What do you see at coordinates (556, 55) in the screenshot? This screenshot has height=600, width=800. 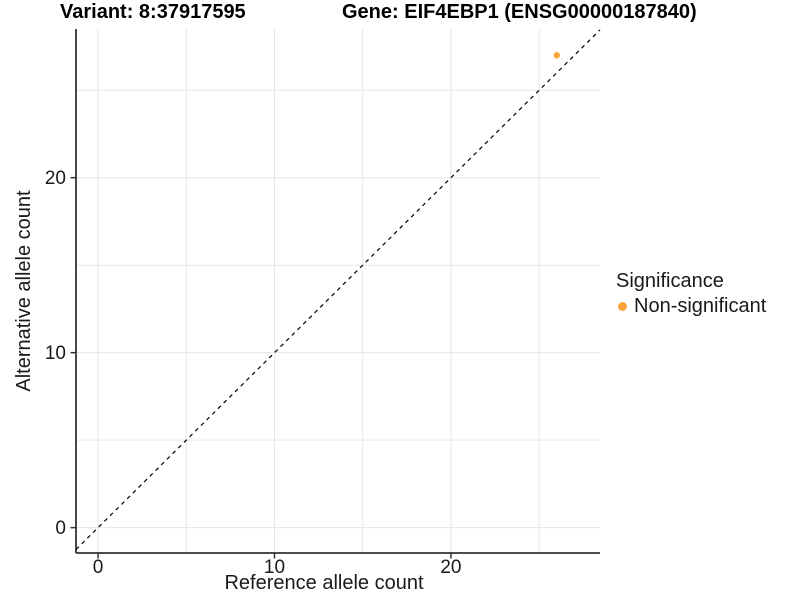 I see `data-point` at bounding box center [556, 55].